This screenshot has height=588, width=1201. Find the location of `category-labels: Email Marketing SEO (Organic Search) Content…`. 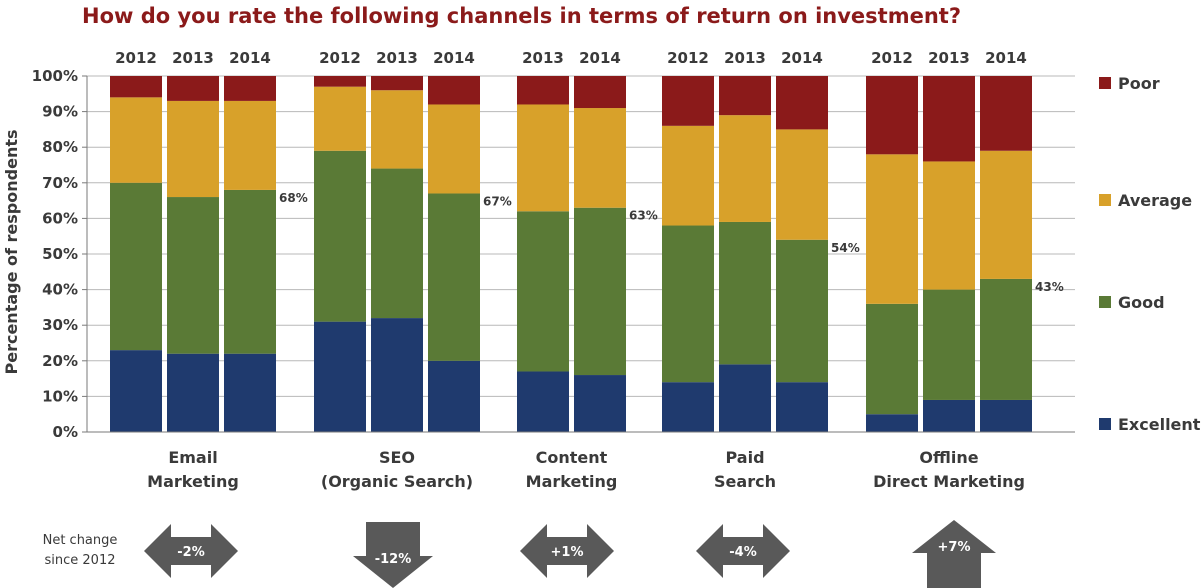

category-labels: Email Marketing SEO (Organic Search) Content… is located at coordinates (586, 469).